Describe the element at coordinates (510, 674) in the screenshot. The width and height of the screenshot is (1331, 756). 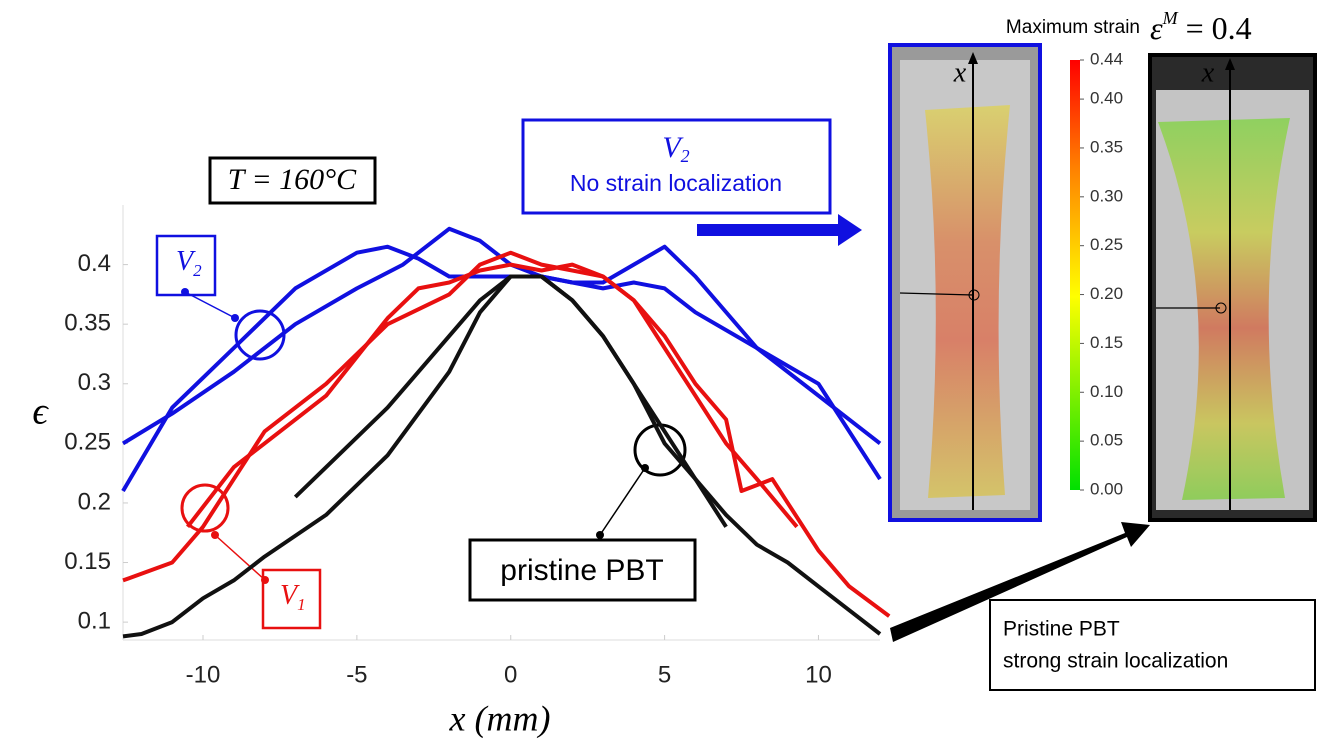
I see `x-tick-label: 0` at that location.